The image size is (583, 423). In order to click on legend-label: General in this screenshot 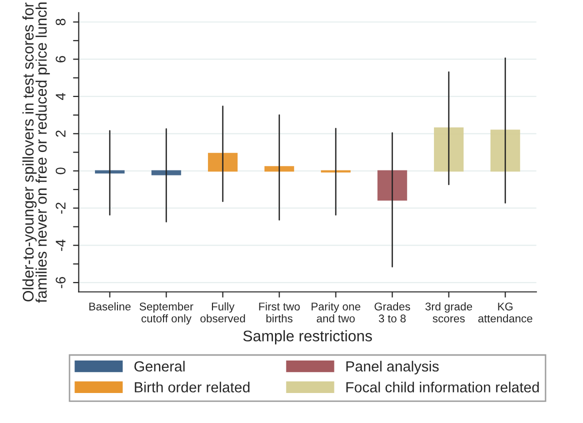, I will do `click(159, 366)`.